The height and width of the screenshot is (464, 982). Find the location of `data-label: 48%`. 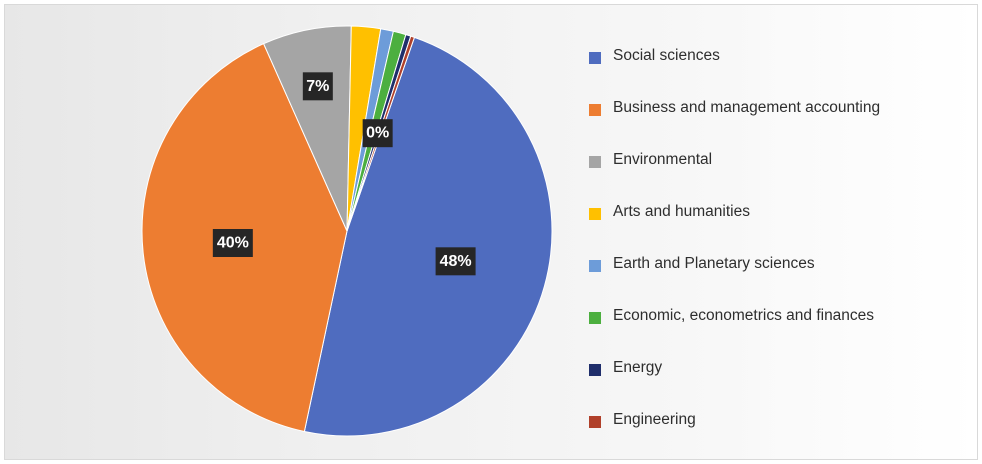

data-label: 48% is located at coordinates (455, 261).